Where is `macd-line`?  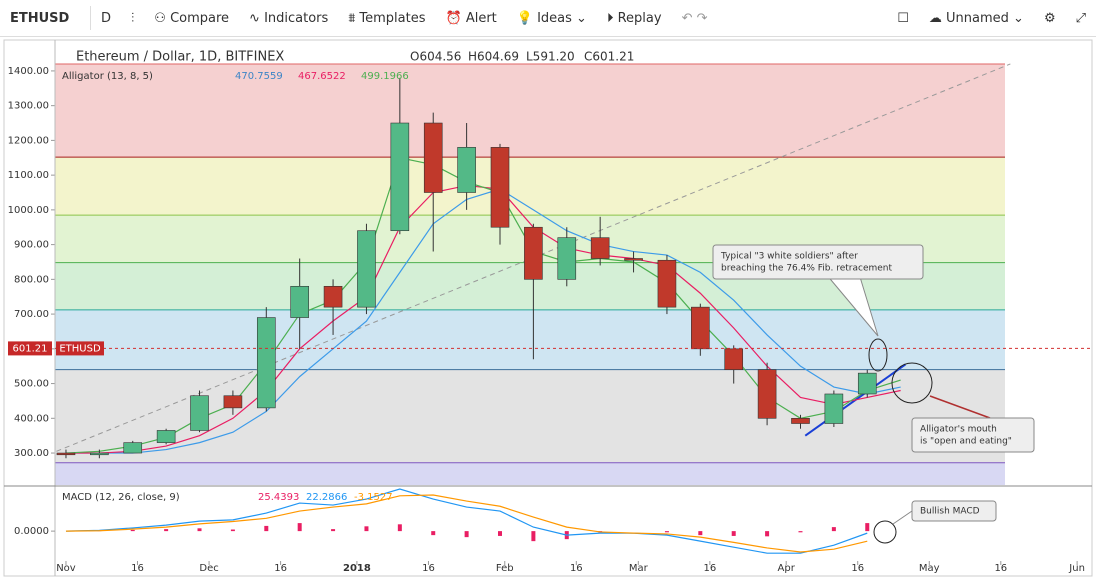 macd-line is located at coordinates (466, 523).